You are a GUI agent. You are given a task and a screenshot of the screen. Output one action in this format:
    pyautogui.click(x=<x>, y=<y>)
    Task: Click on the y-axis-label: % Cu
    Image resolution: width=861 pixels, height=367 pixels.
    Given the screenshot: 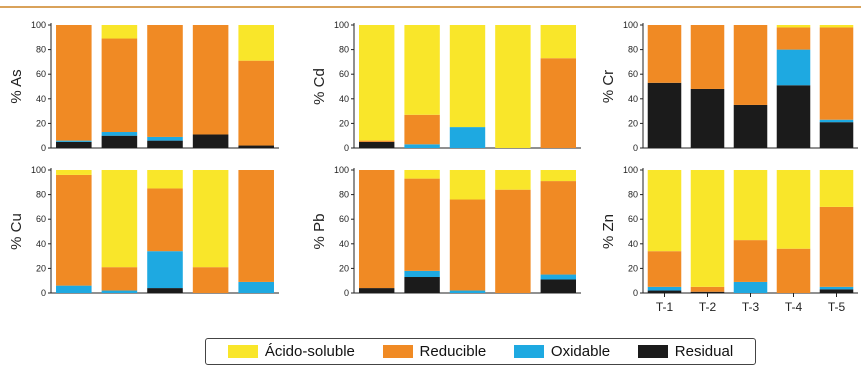 What is the action you would take?
    pyautogui.click(x=16, y=231)
    